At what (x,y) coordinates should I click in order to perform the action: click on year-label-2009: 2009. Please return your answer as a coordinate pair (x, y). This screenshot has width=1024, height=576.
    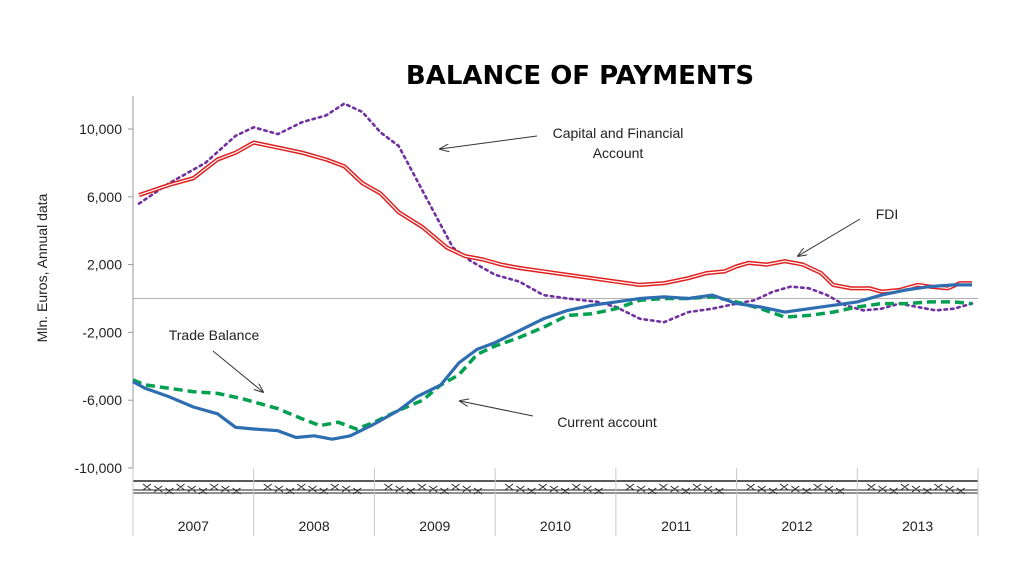
    Looking at the image, I should click on (434, 526).